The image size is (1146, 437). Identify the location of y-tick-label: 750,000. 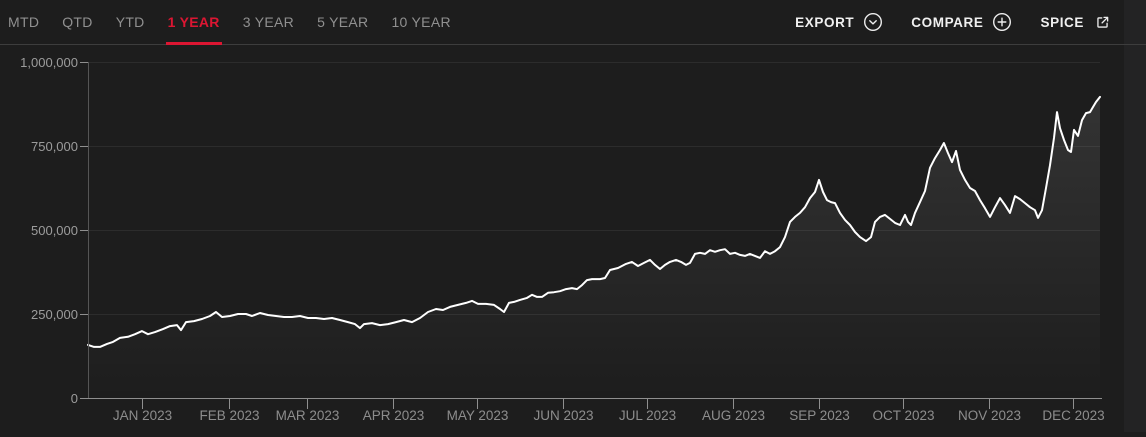
(54, 146).